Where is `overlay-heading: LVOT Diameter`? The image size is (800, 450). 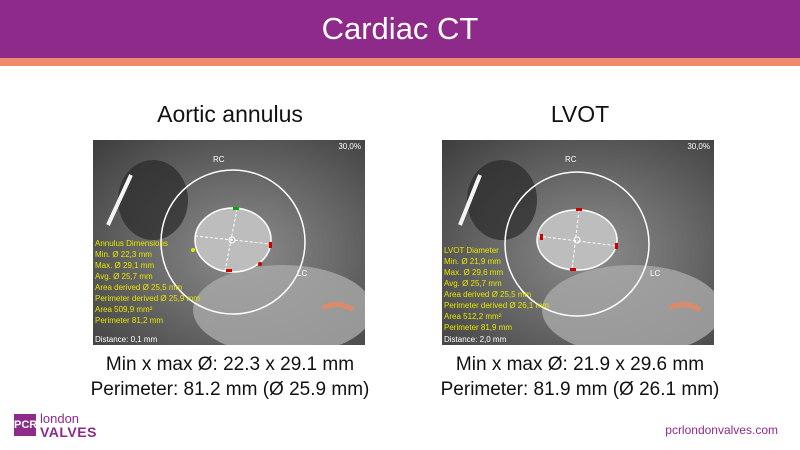
overlay-heading: LVOT Diameter is located at coordinates (471, 250).